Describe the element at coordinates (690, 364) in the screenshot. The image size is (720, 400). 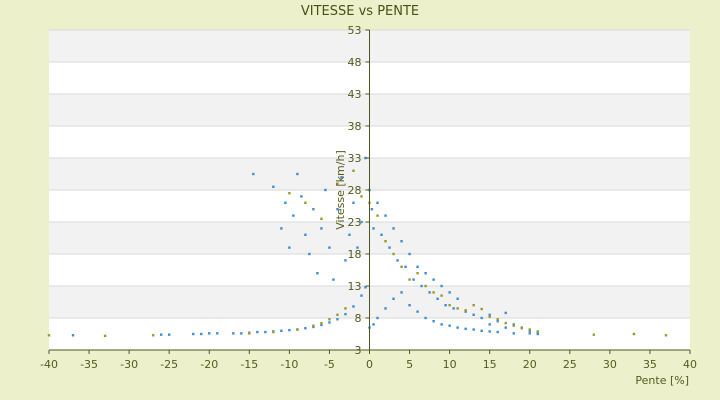
I see `x-tick-label: 40` at that location.